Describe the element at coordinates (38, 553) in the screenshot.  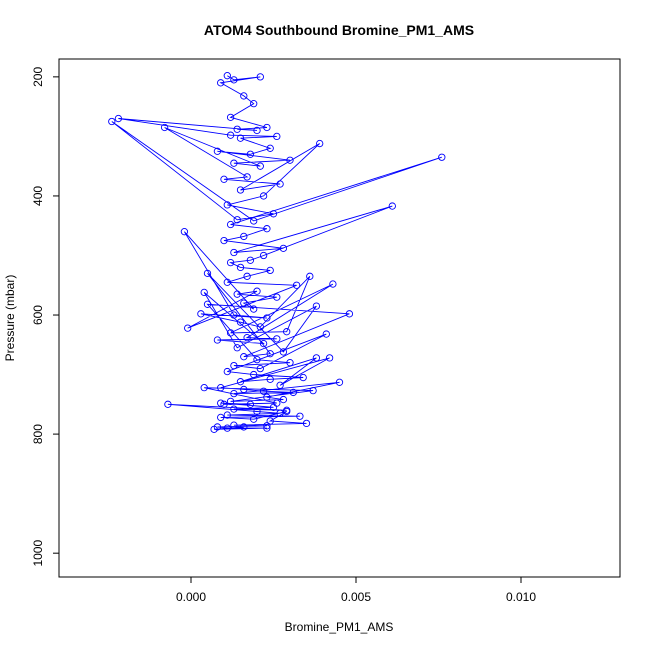
I see `y-tick-label: 1000` at that location.